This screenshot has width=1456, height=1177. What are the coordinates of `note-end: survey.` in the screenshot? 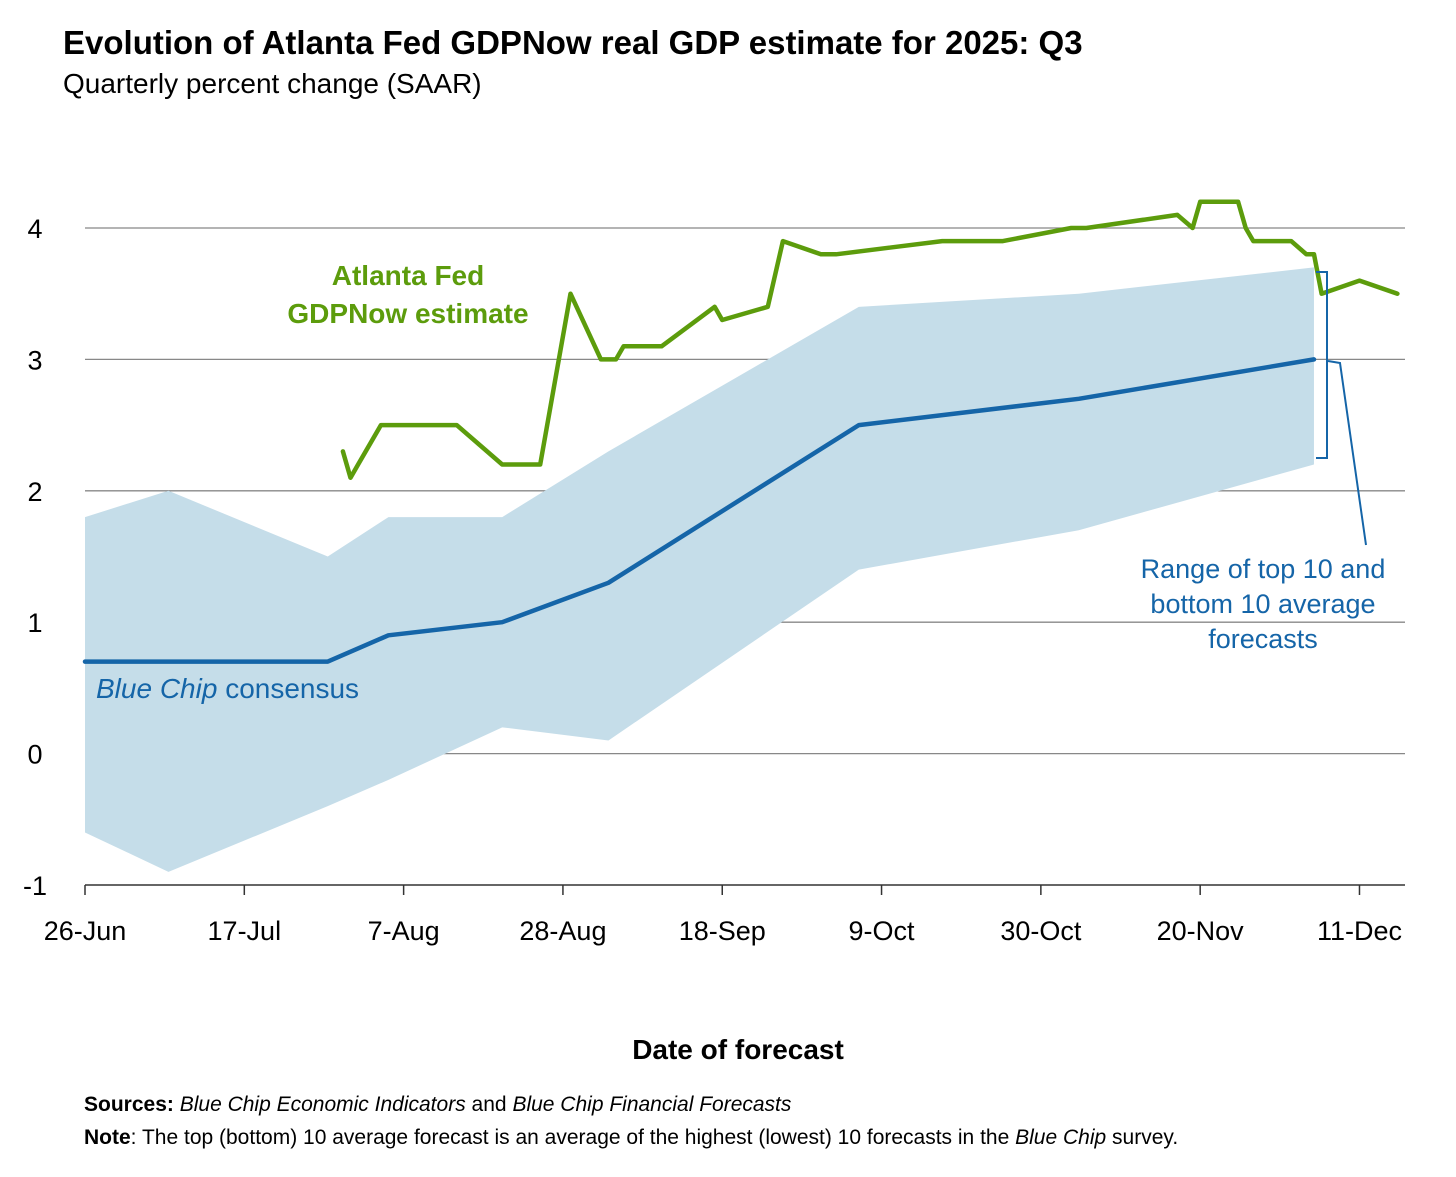 It's located at (1145, 1137).